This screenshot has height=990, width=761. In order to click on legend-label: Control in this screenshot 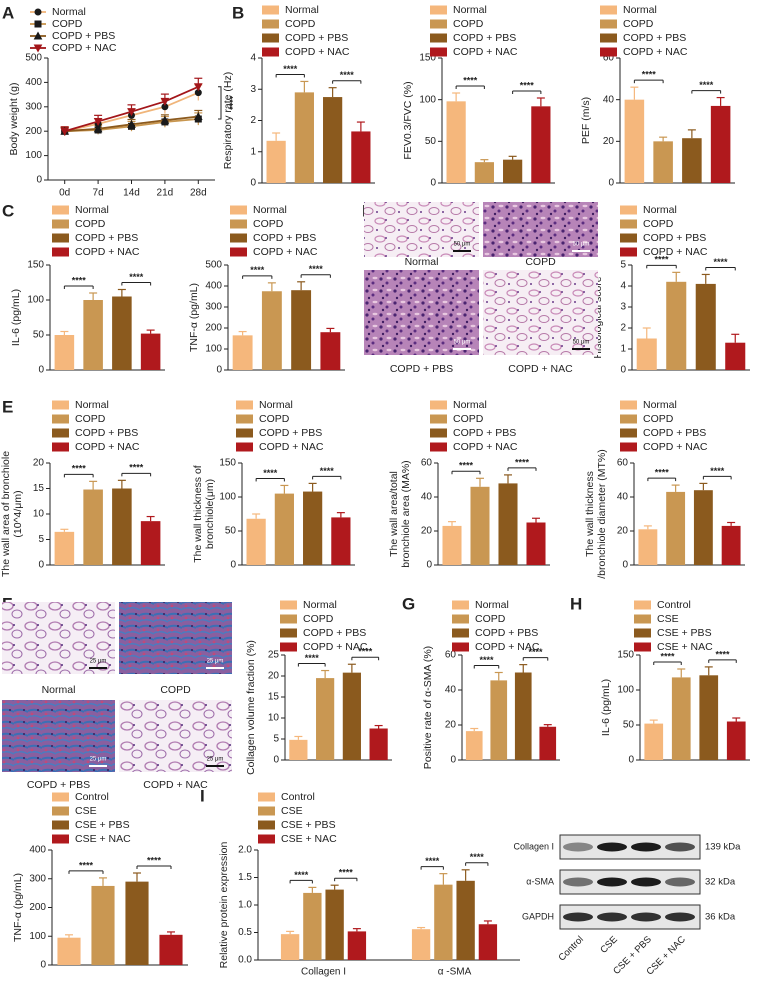, I will do `click(92, 797)`.